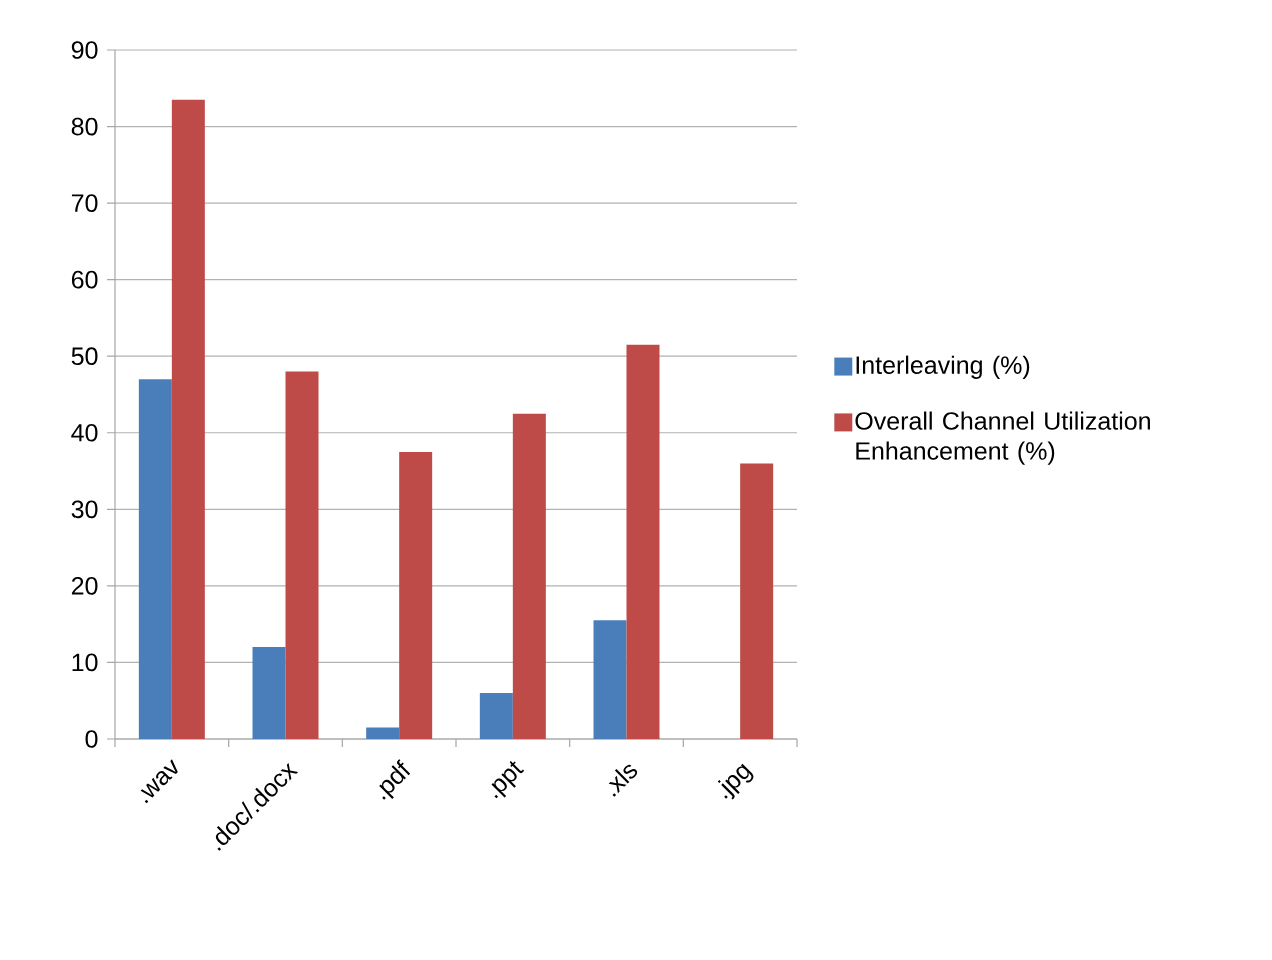 The image size is (1272, 960). Describe the element at coordinates (84, 126) in the screenshot. I see `y-tick-label: 80` at that location.